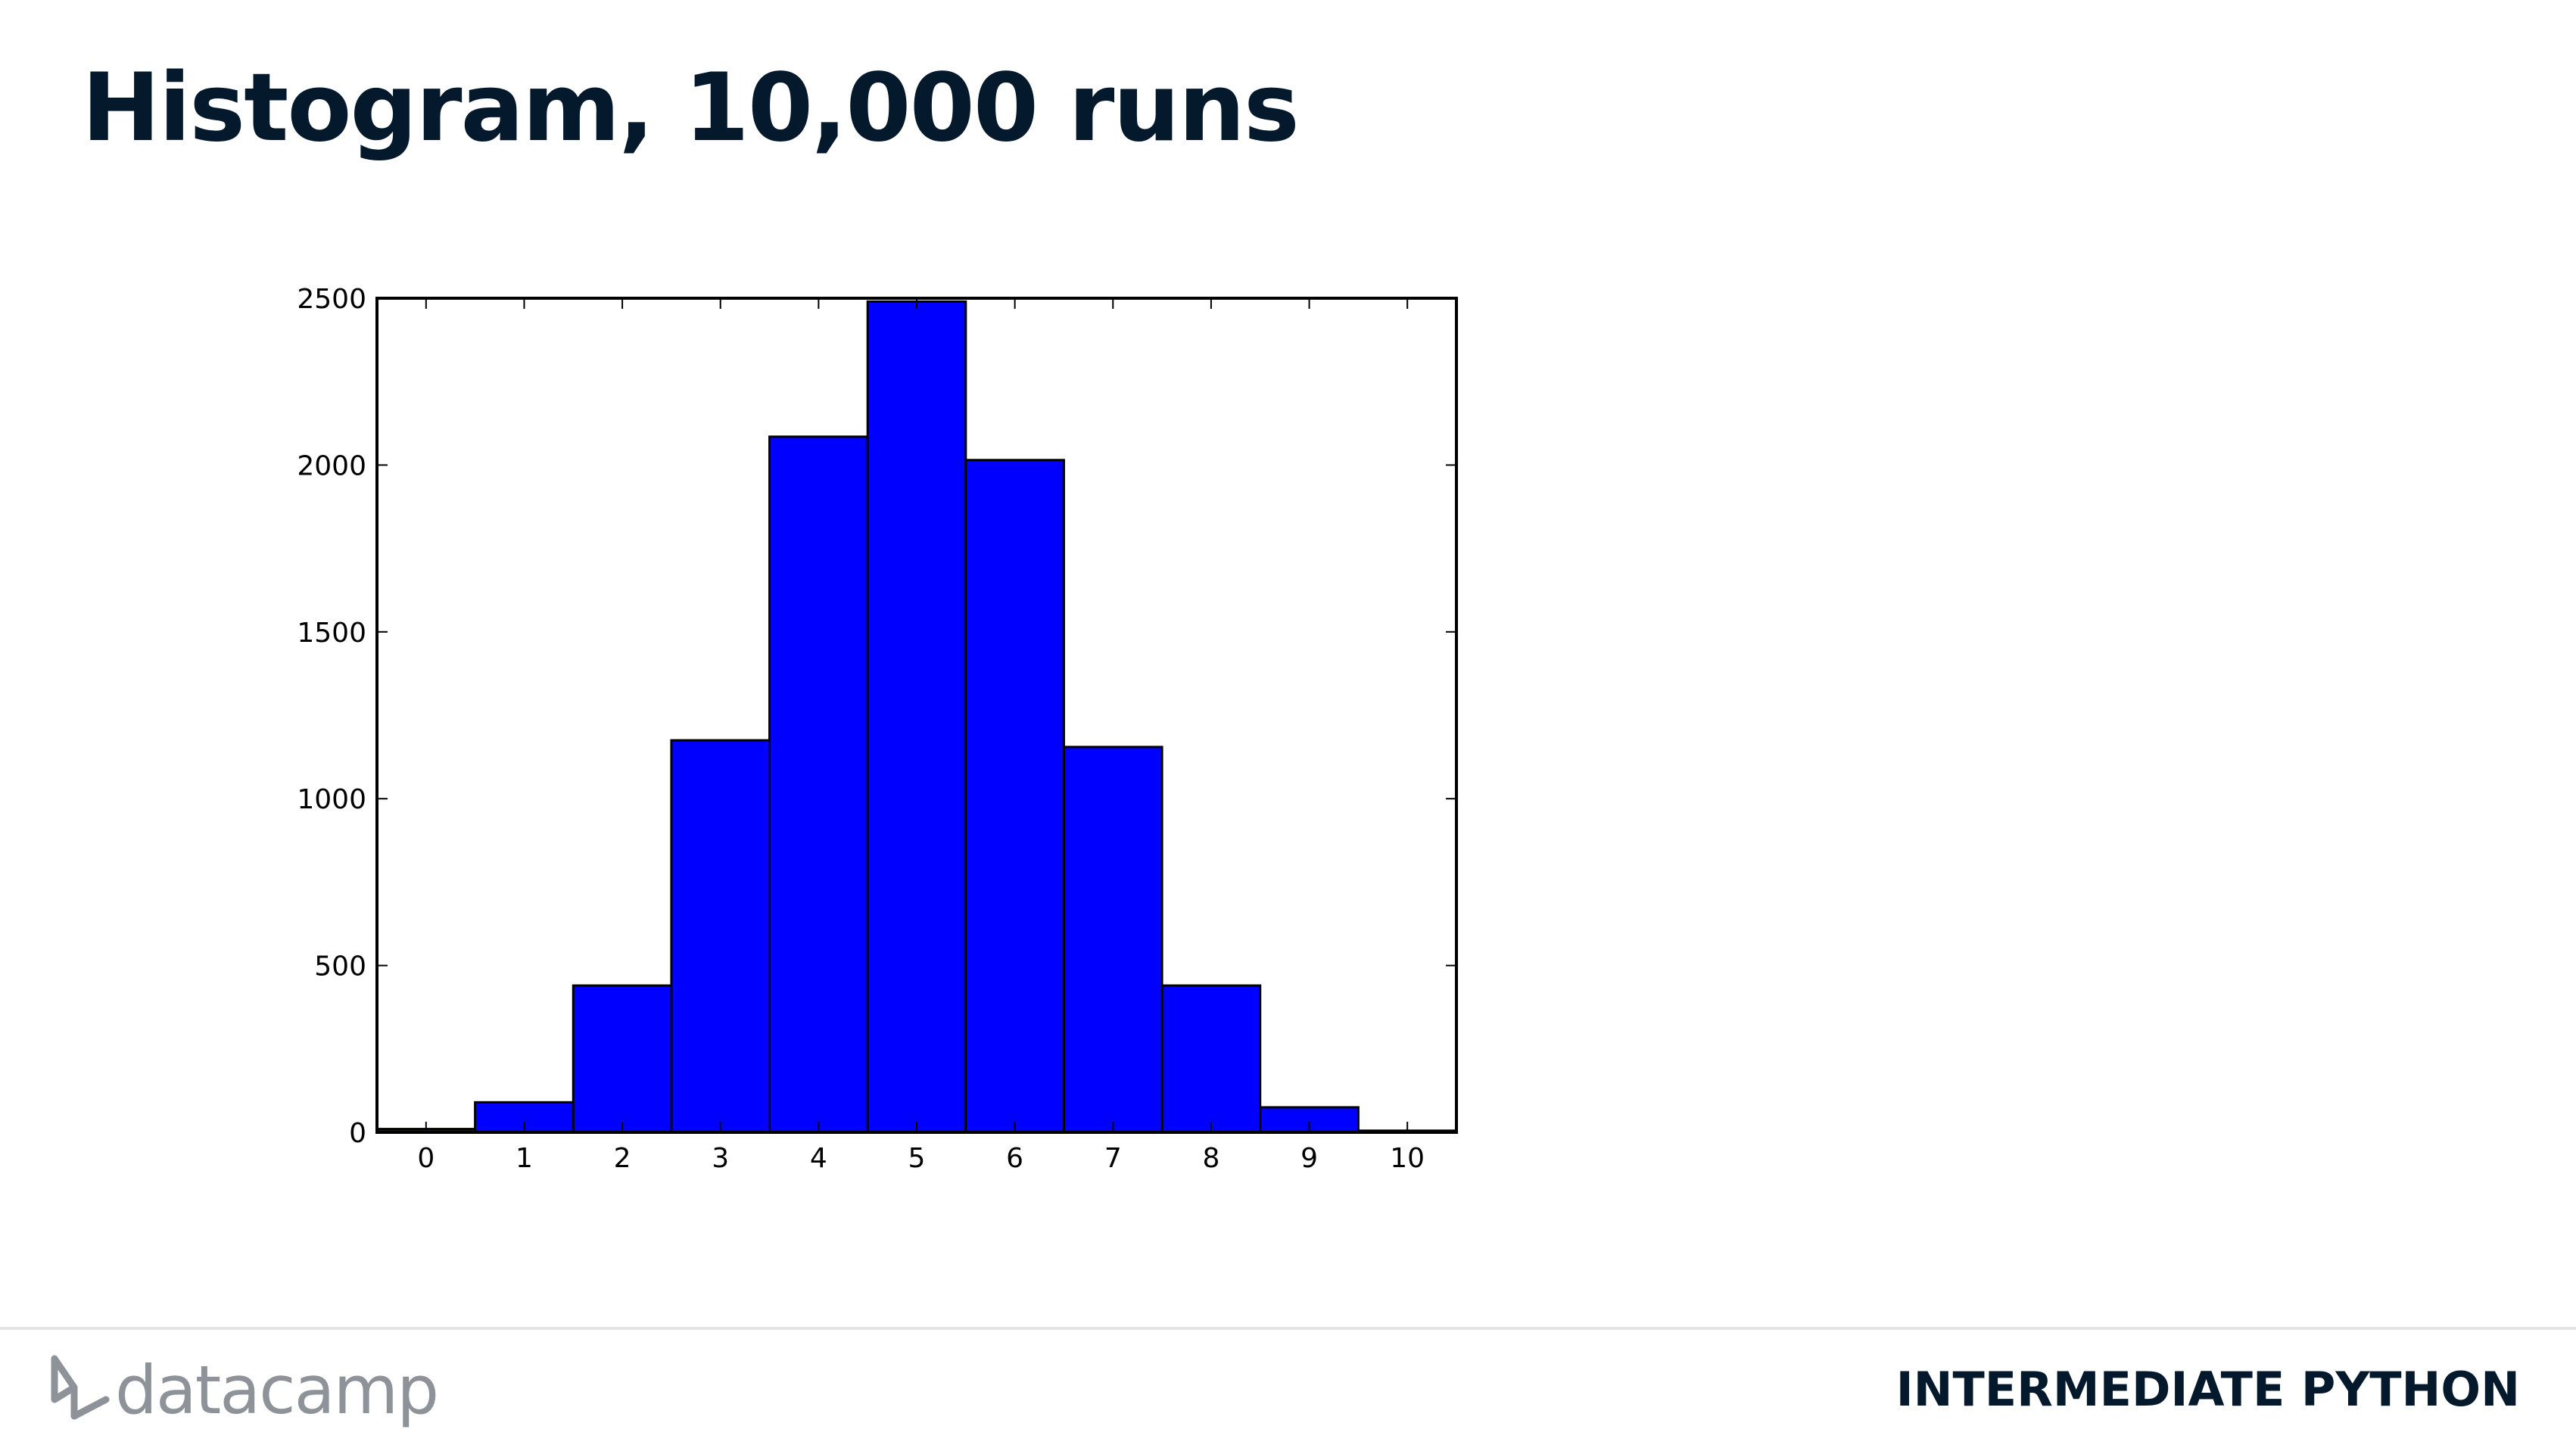  I want to click on x-tick-label: 3, so click(720, 1158).